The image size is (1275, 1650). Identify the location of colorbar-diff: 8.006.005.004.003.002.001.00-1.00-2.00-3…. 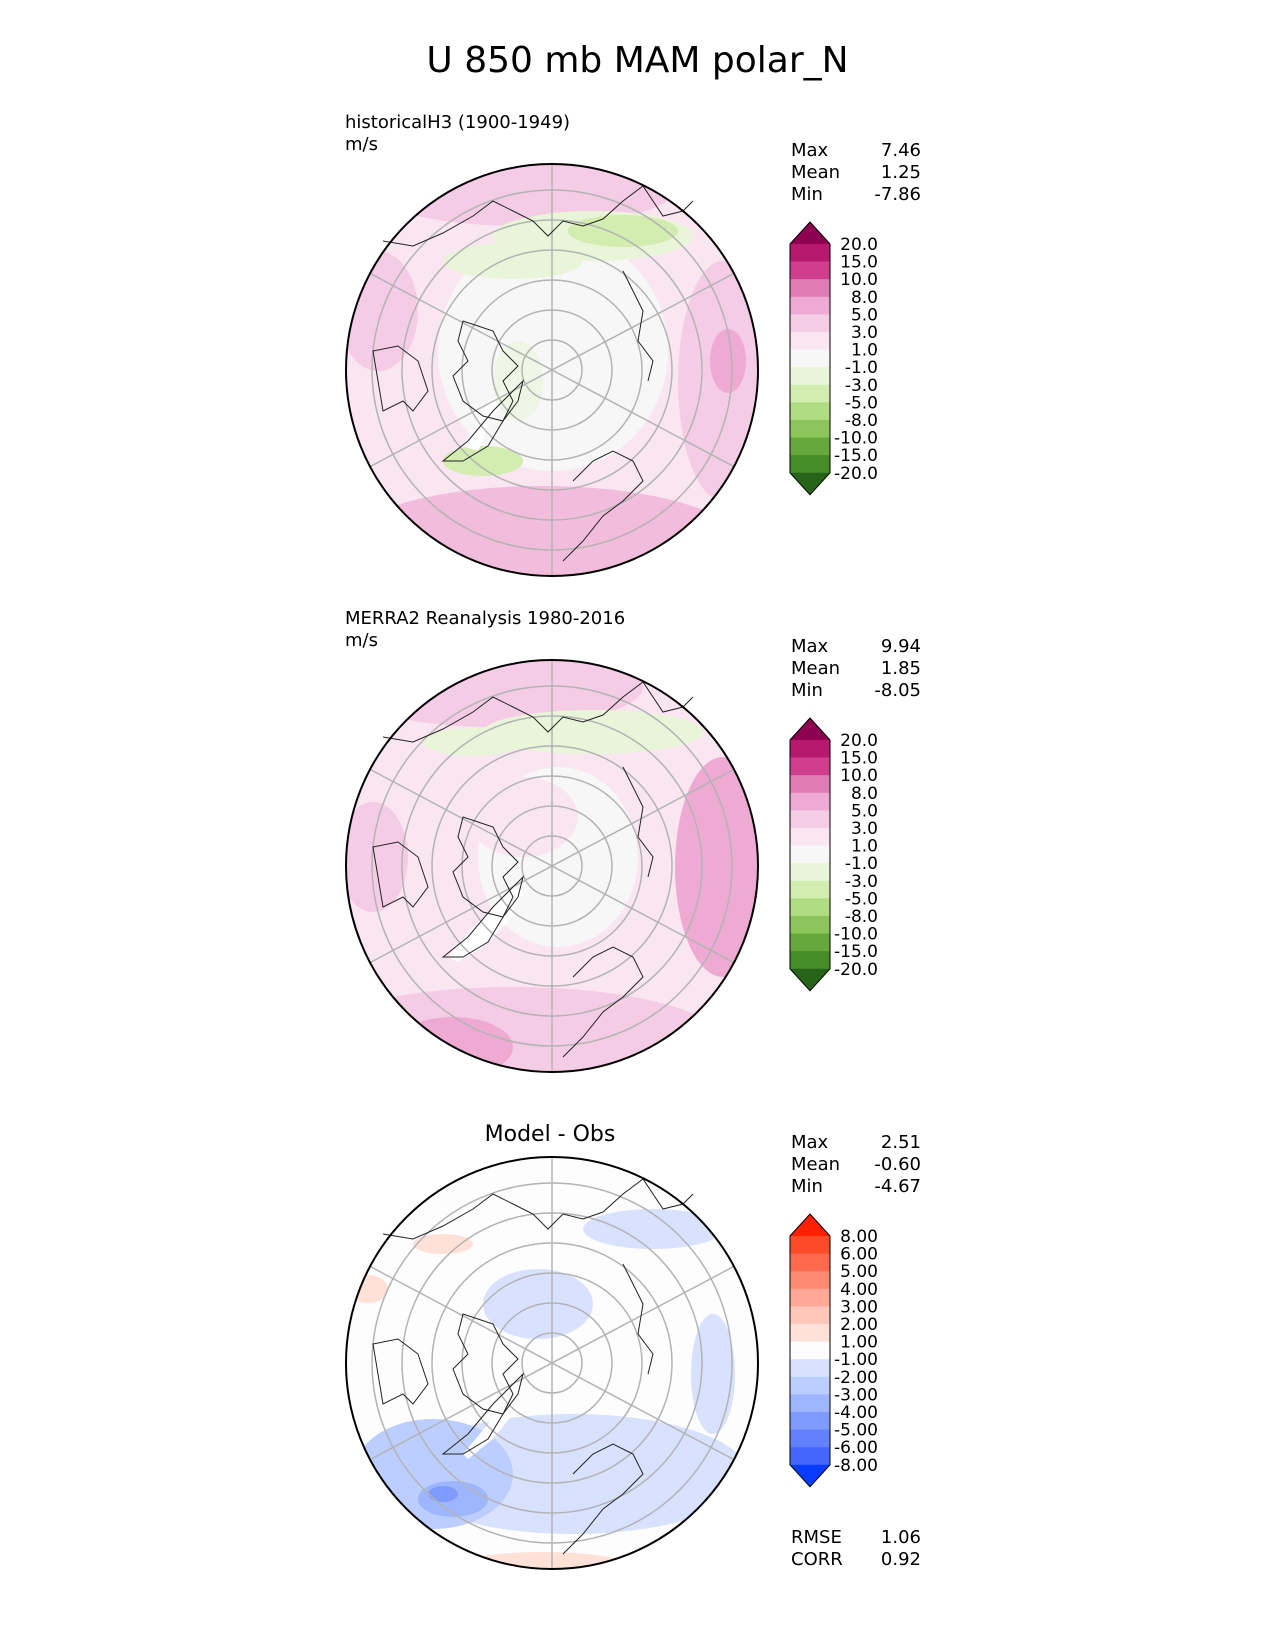
(833, 1350).